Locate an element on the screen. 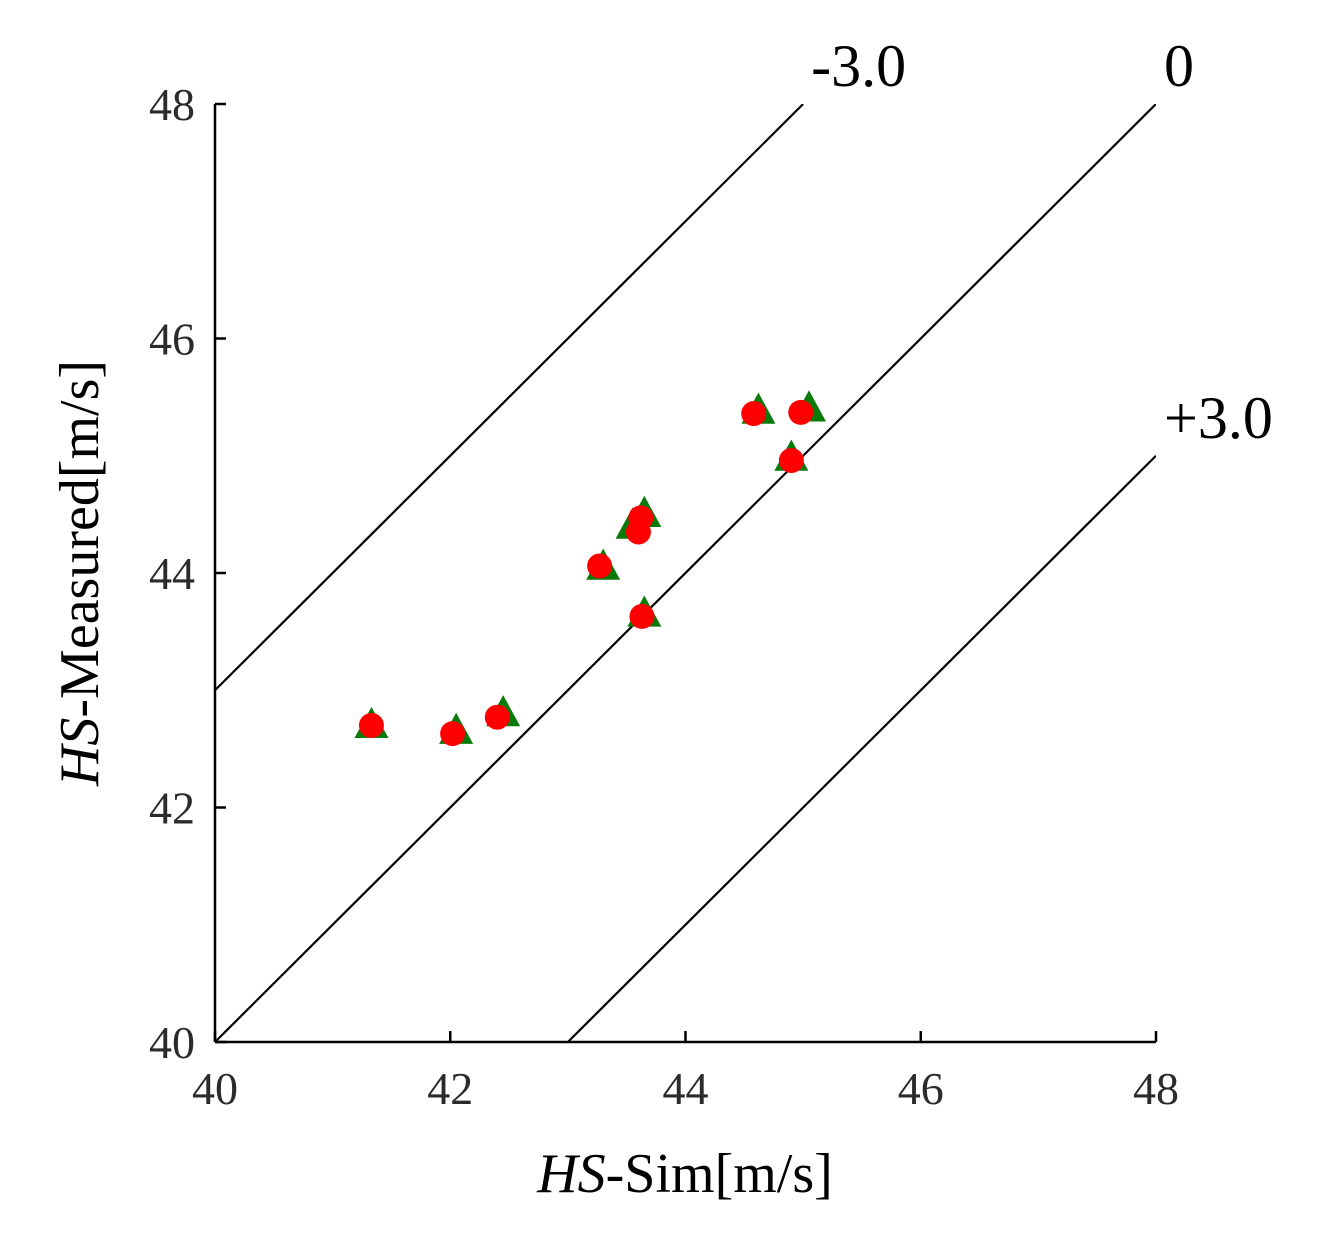  x-tick-label: 46 is located at coordinates (921, 1088).